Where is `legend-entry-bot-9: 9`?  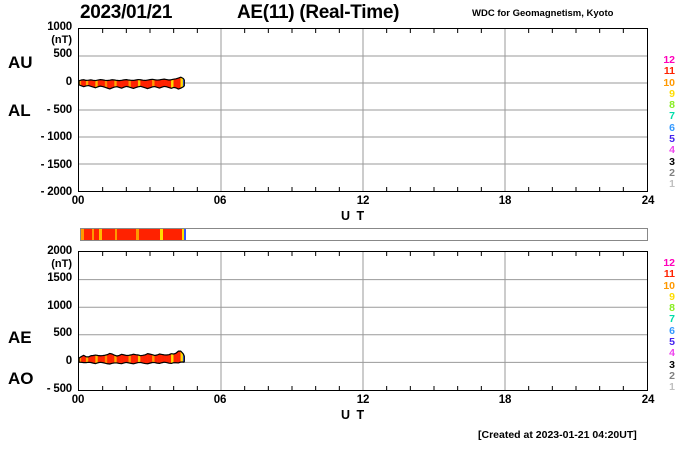 legend-entry-bot-9: 9 is located at coordinates (672, 296).